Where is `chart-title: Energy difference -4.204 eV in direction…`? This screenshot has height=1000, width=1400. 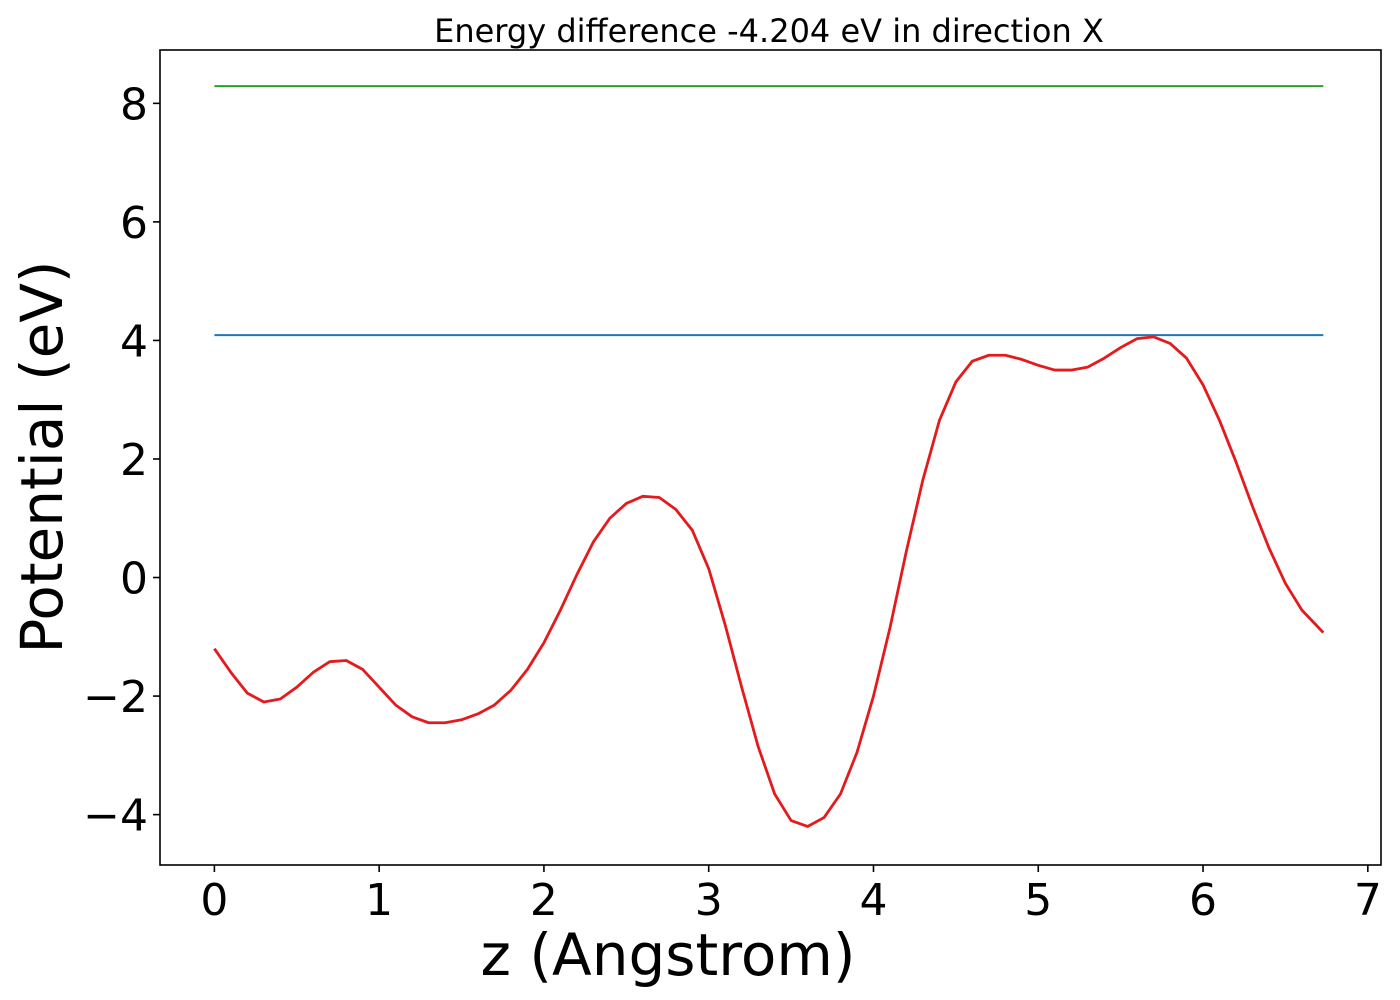
chart-title: Energy difference -4.204 eV in direction… is located at coordinates (769, 31).